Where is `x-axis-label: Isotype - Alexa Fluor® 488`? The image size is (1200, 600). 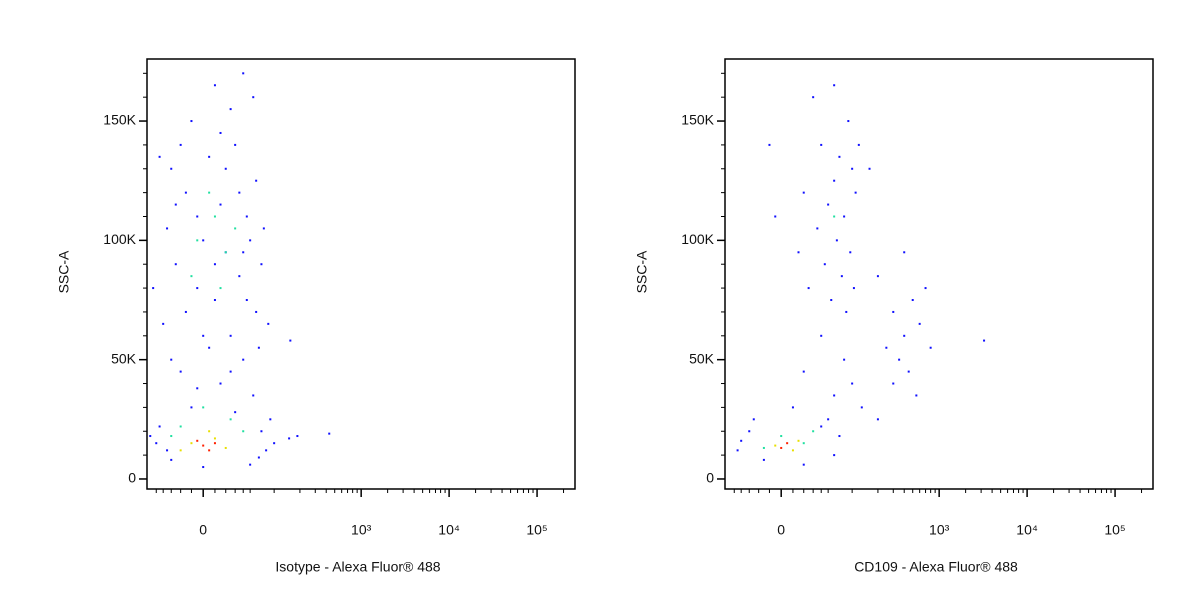 x-axis-label: Isotype - Alexa Fluor® 488 is located at coordinates (357, 567).